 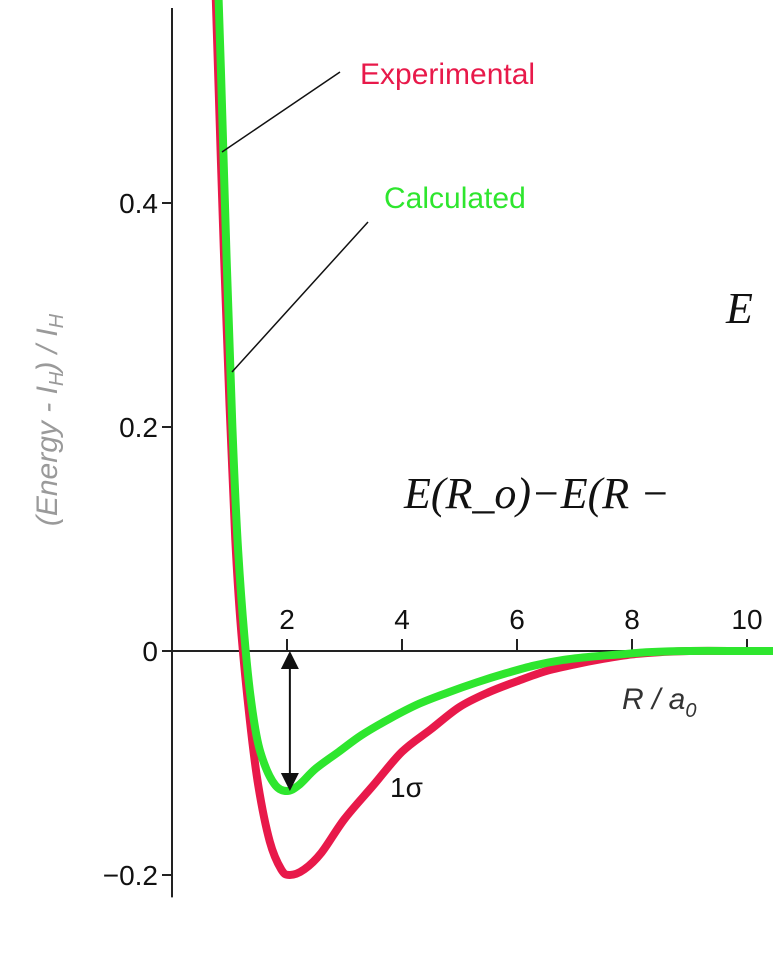 What do you see at coordinates (517, 619) in the screenshot?
I see `x-tick-label: 6` at bounding box center [517, 619].